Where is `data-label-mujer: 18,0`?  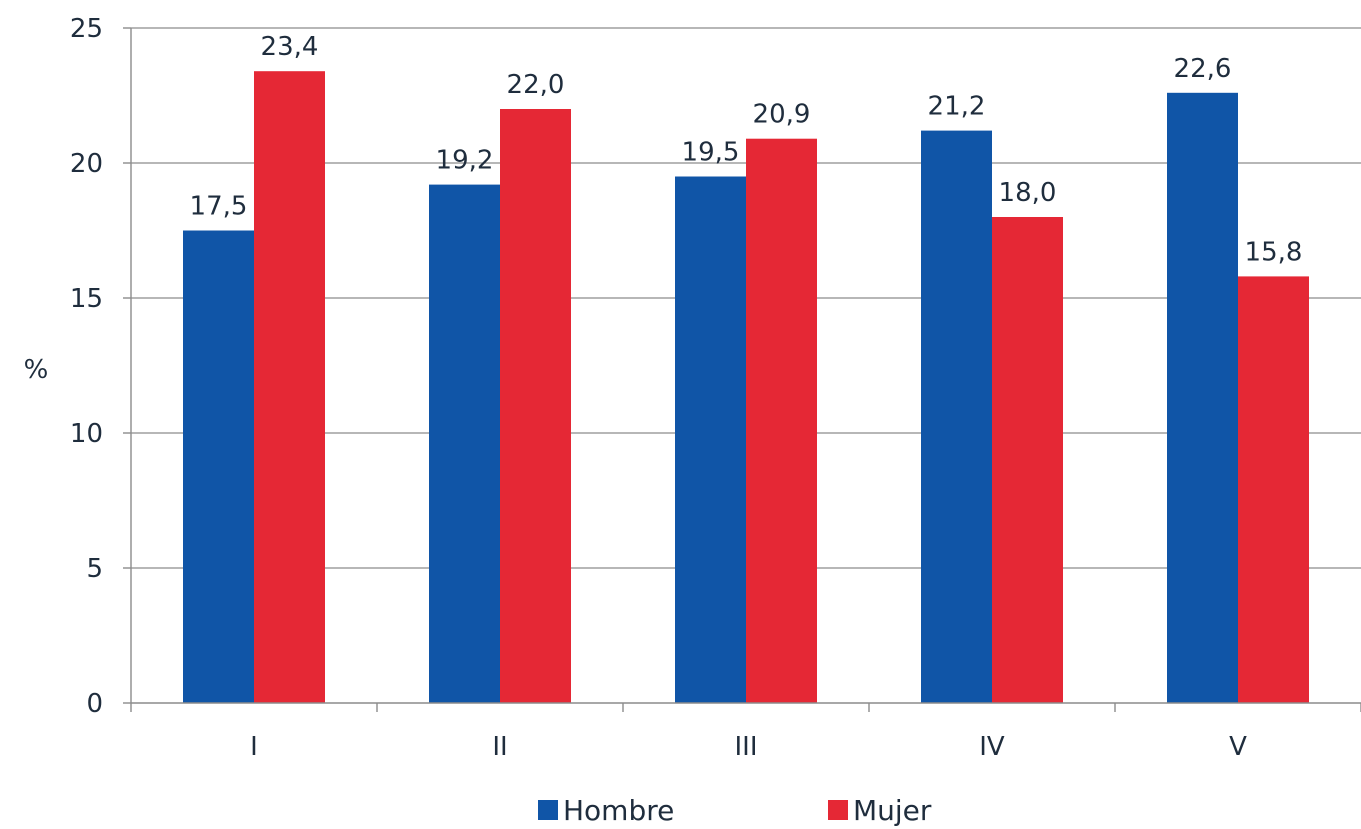
data-label-mujer: 18,0 is located at coordinates (1028, 193).